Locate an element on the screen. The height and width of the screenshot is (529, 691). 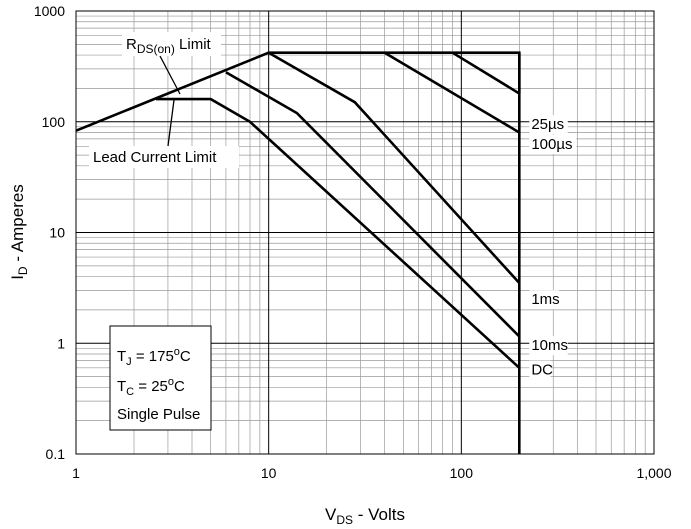
y-axis-rest: - Amperes is located at coordinates (17, 225).